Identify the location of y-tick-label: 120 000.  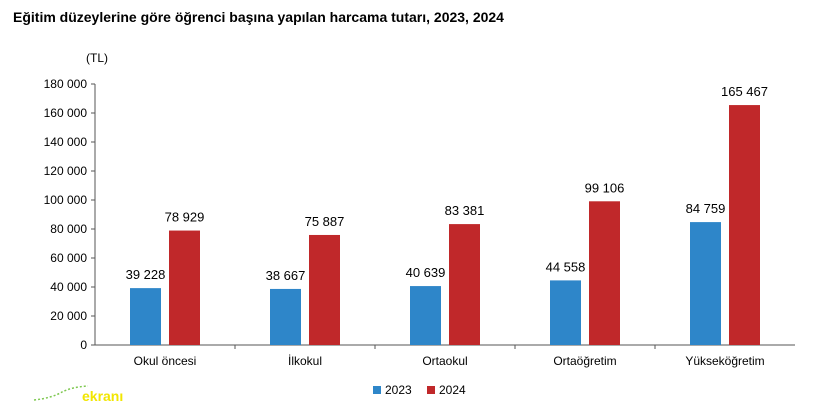
(66, 171).